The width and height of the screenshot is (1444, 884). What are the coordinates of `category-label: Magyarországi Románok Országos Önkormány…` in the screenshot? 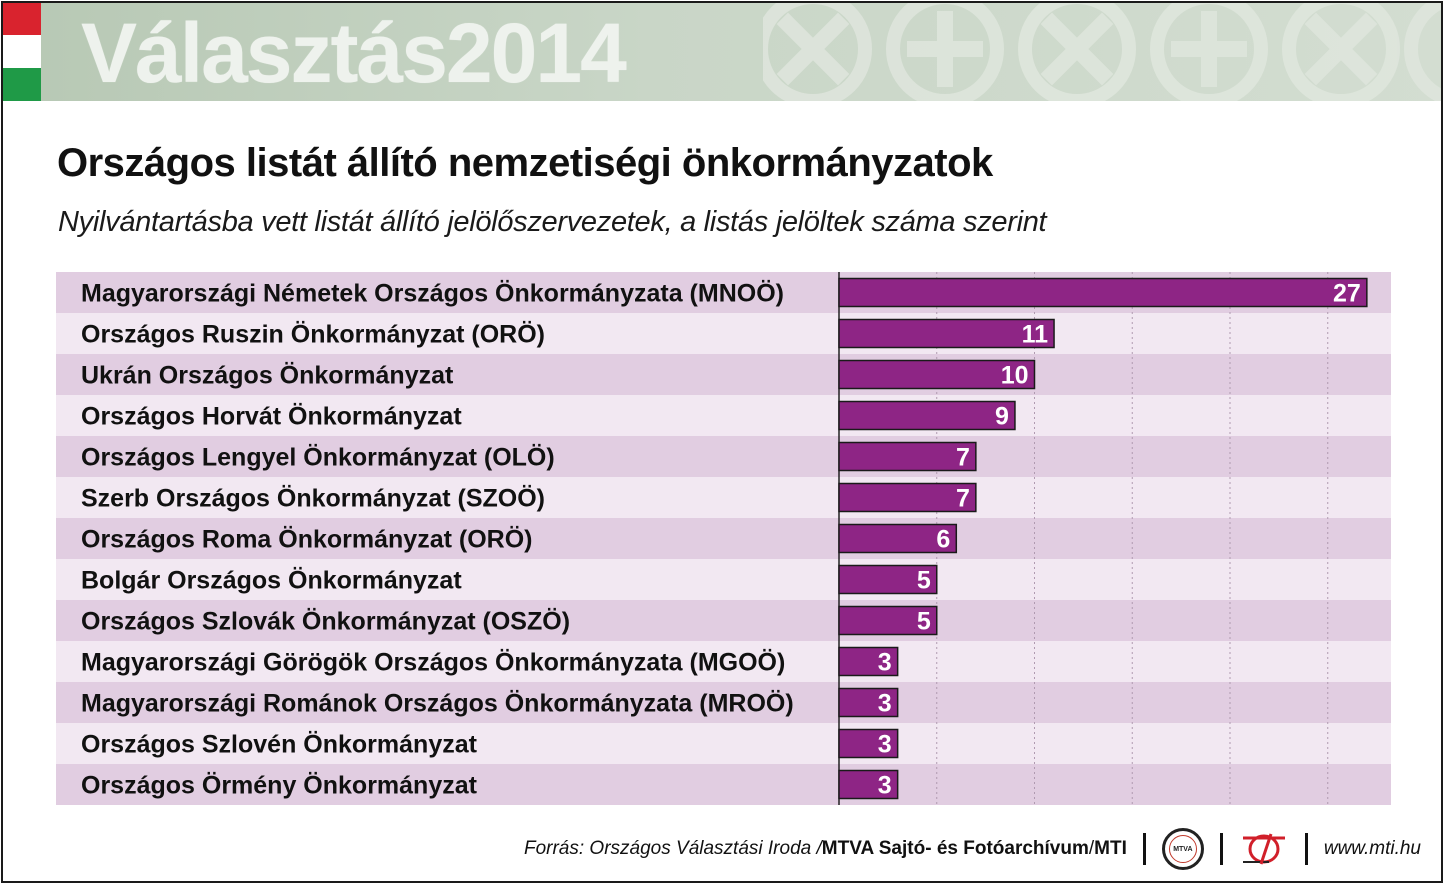 It's located at (437, 703).